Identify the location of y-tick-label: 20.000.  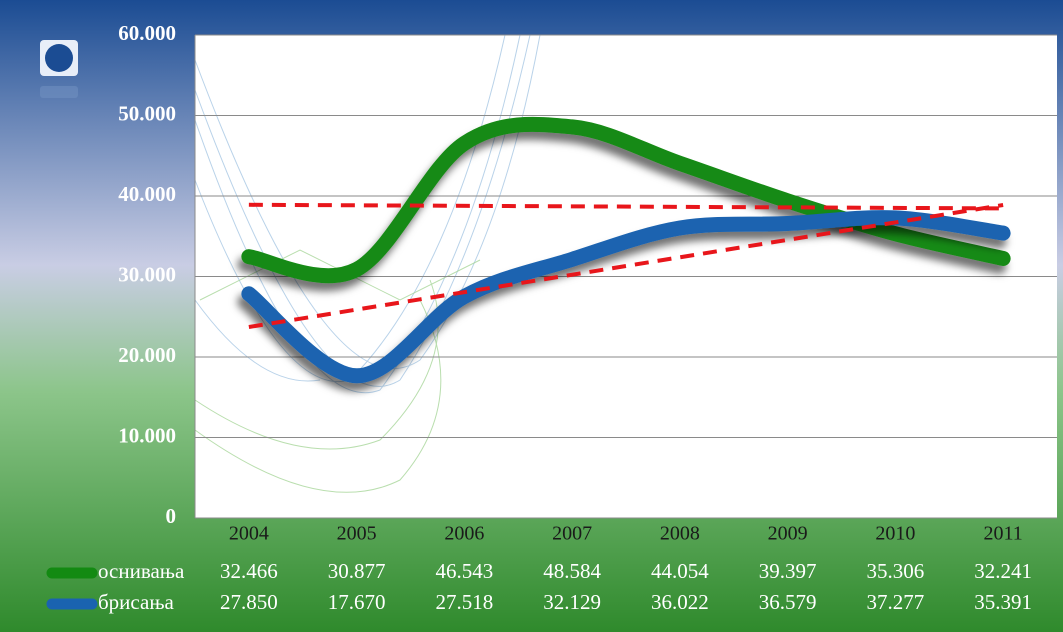
(147, 355).